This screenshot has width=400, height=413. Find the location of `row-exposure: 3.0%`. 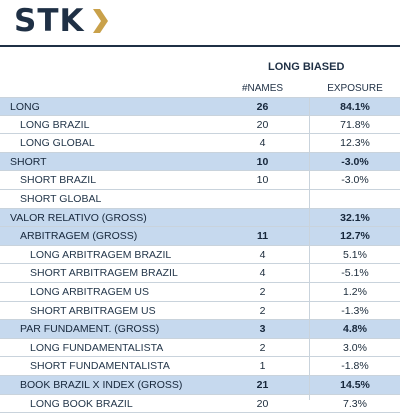

row-exposure: 3.0% is located at coordinates (355, 348).